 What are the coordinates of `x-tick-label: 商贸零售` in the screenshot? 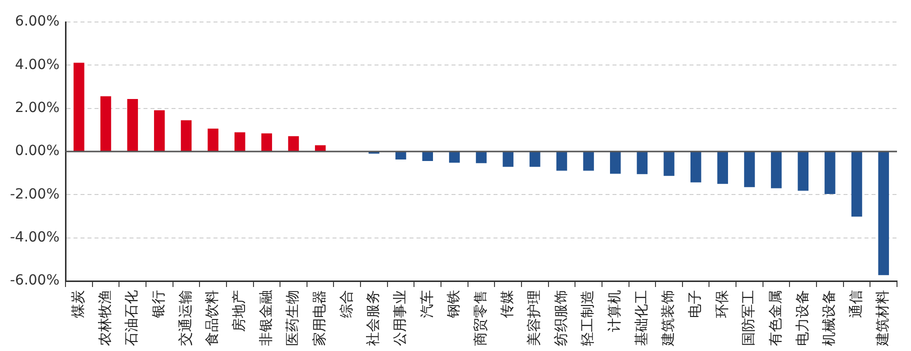 It's located at (480, 318).